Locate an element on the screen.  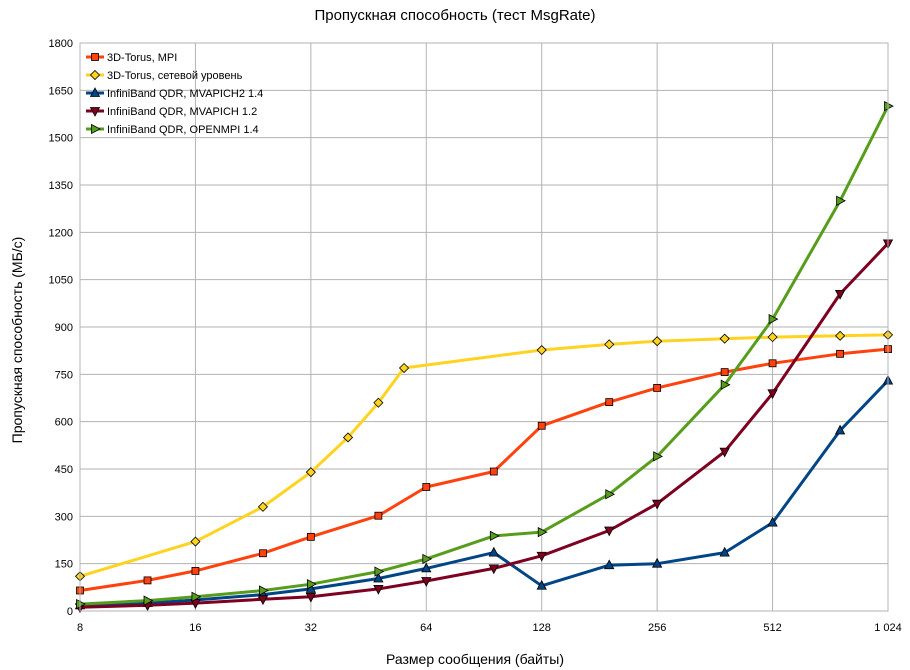
y-tick-label: 300 is located at coordinates (64, 517).